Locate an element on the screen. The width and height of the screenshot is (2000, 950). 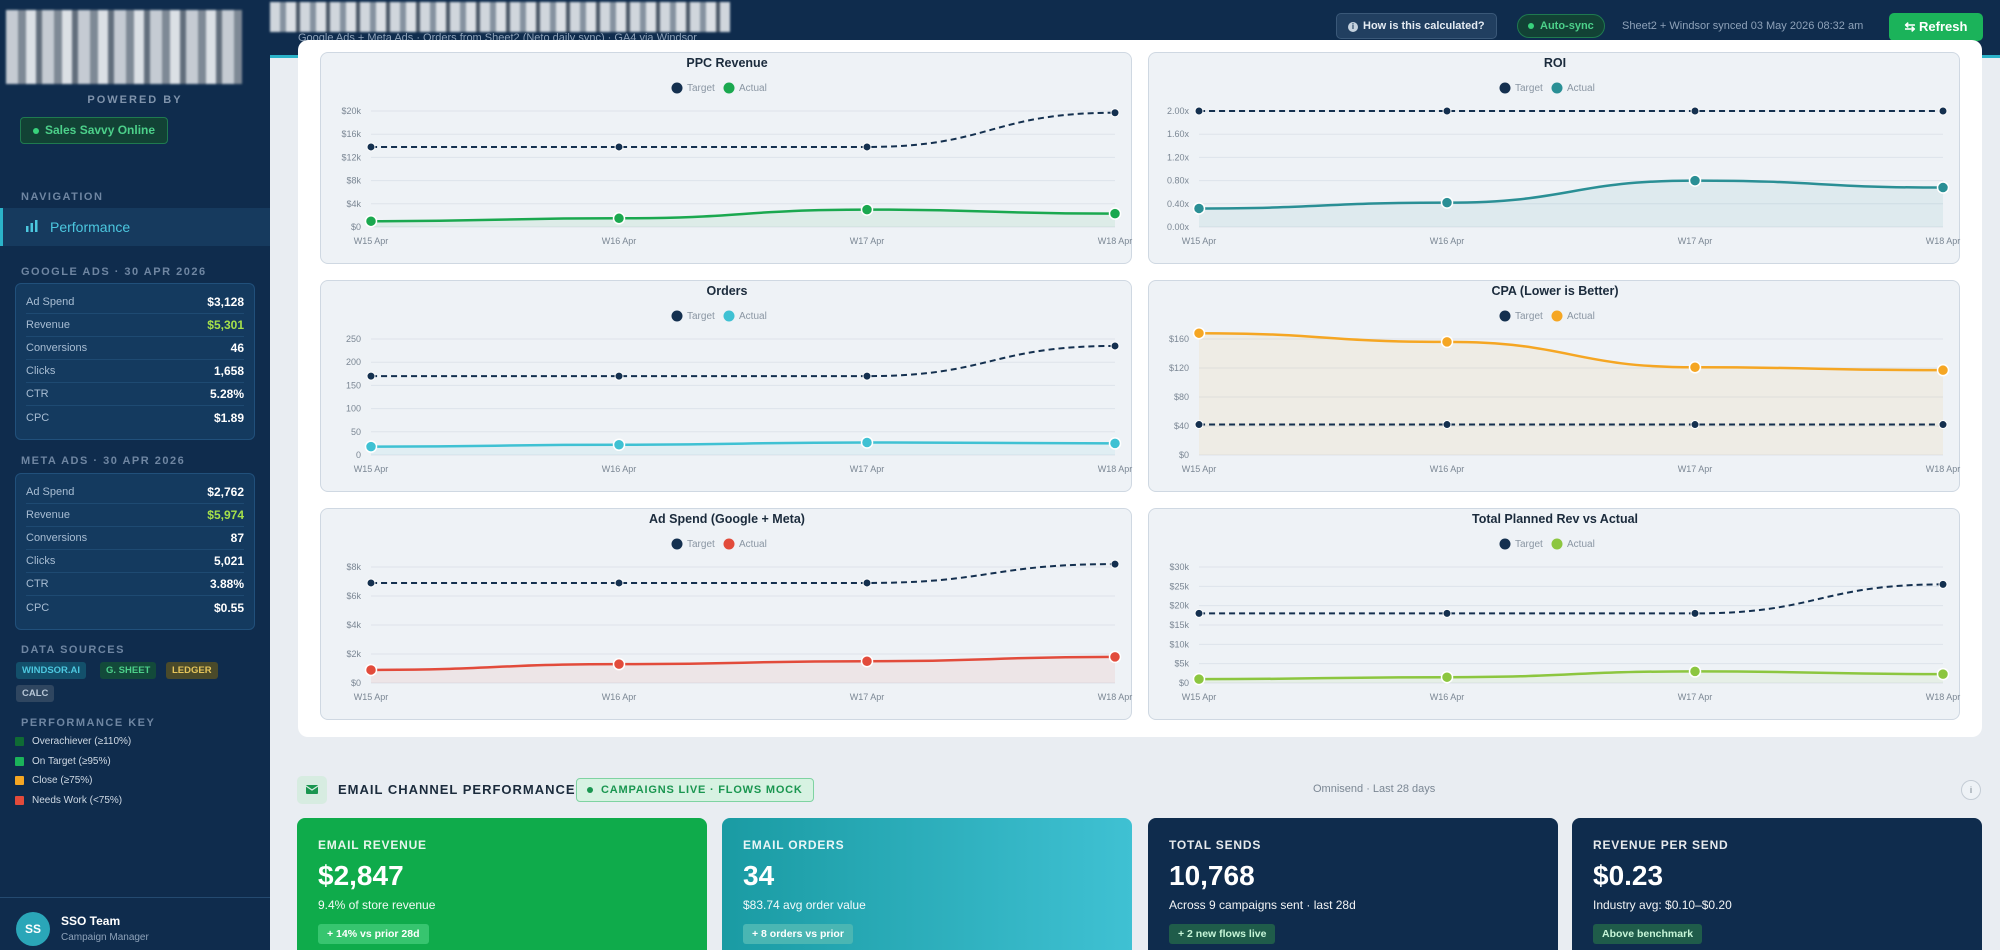
key-label: Close (≥75%) is located at coordinates (62, 780).